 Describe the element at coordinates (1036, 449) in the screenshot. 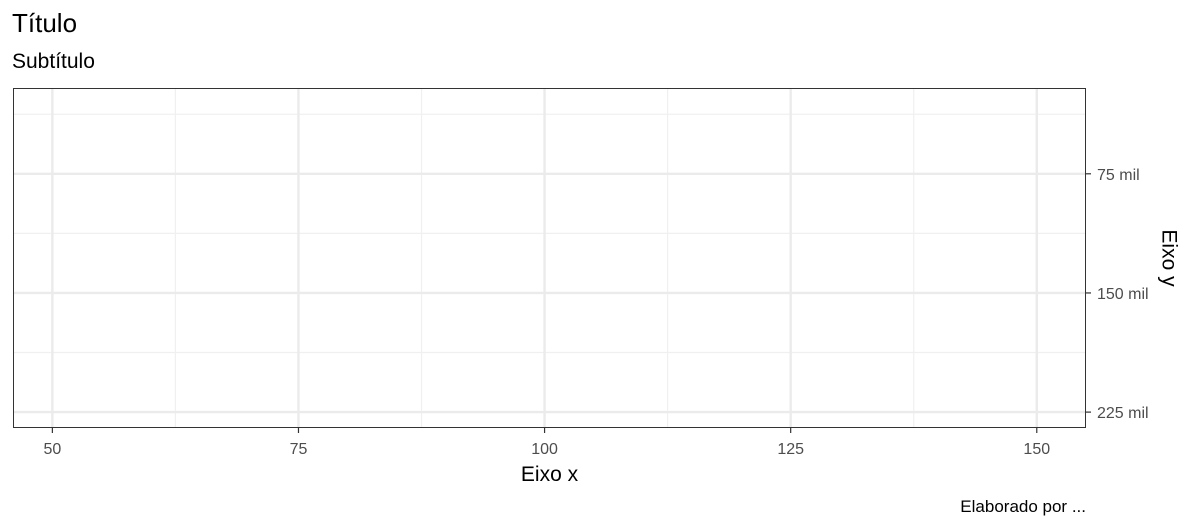

I see `x-tick-label: 150` at that location.